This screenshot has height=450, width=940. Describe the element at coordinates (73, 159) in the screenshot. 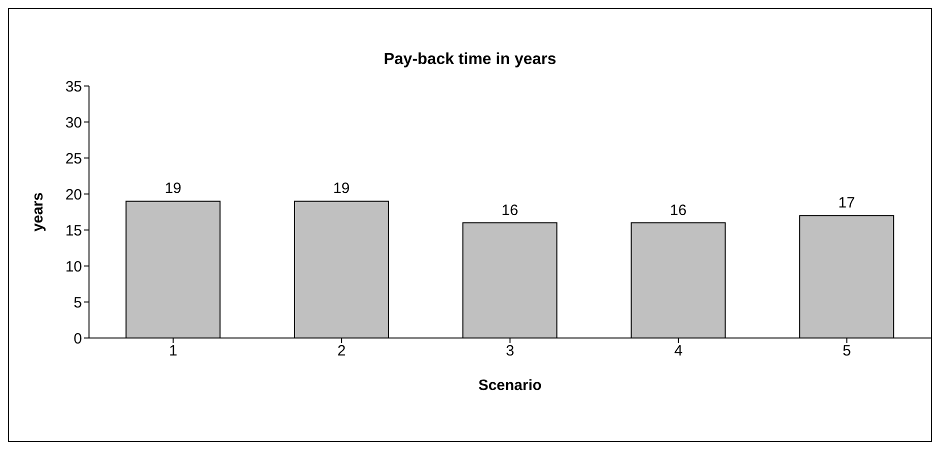

I see `y-tick-label: 25` at that location.